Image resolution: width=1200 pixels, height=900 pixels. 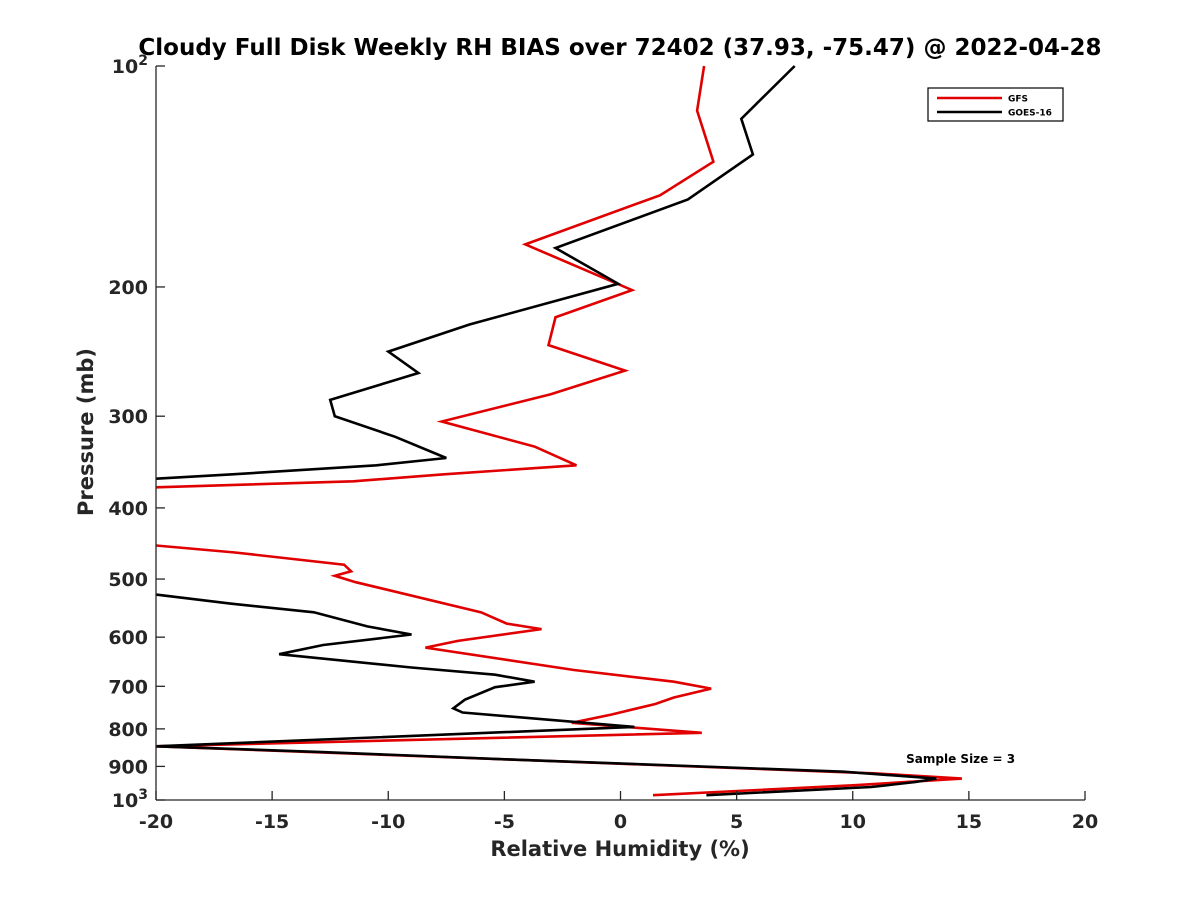 What do you see at coordinates (128, 509) in the screenshot?
I see `y-tick-label: 400` at bounding box center [128, 509].